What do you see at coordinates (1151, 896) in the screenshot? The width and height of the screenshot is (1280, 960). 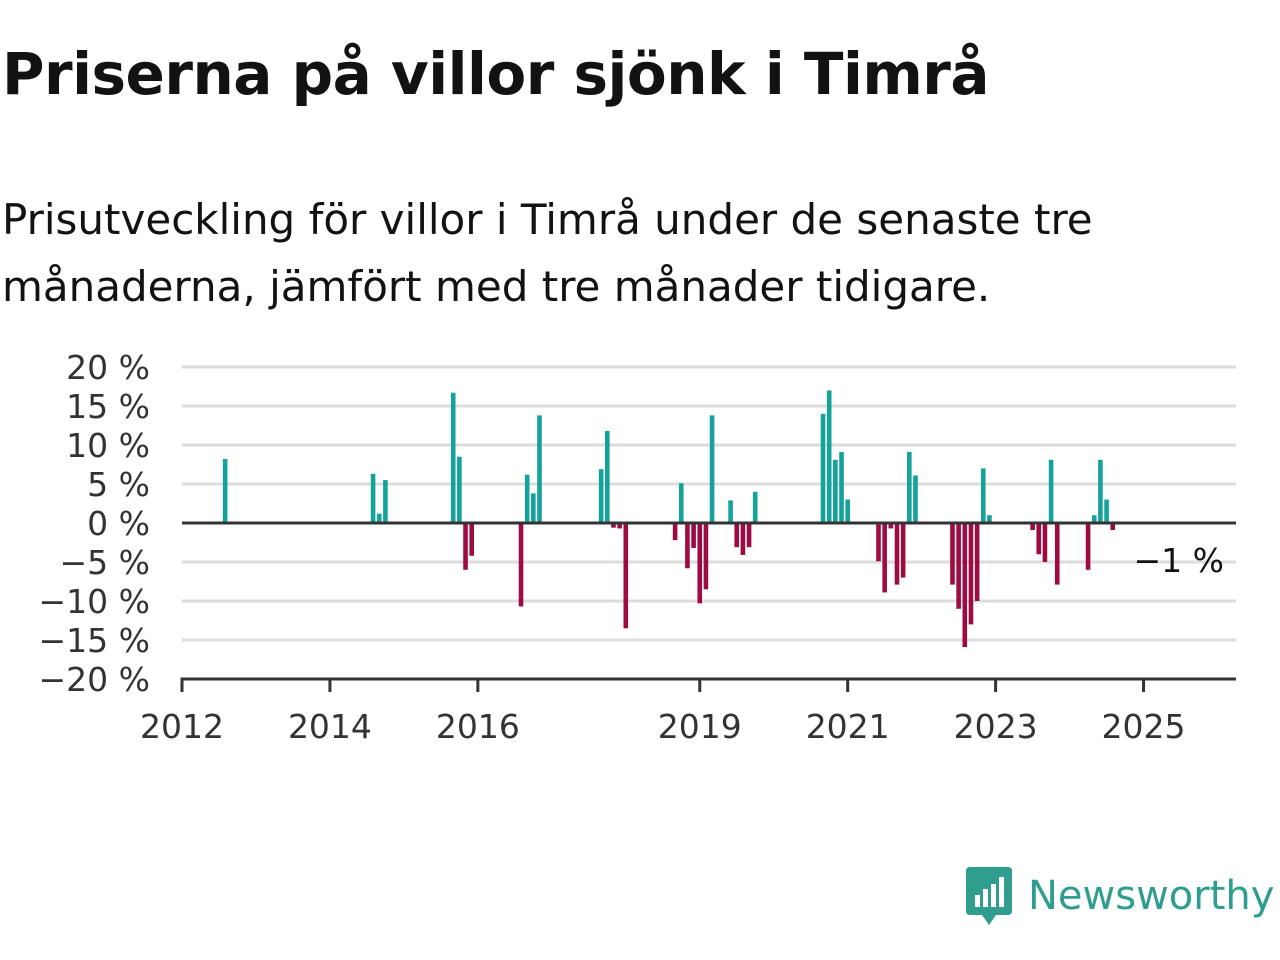 I see `brand-name: Newsworthy` at bounding box center [1151, 896].